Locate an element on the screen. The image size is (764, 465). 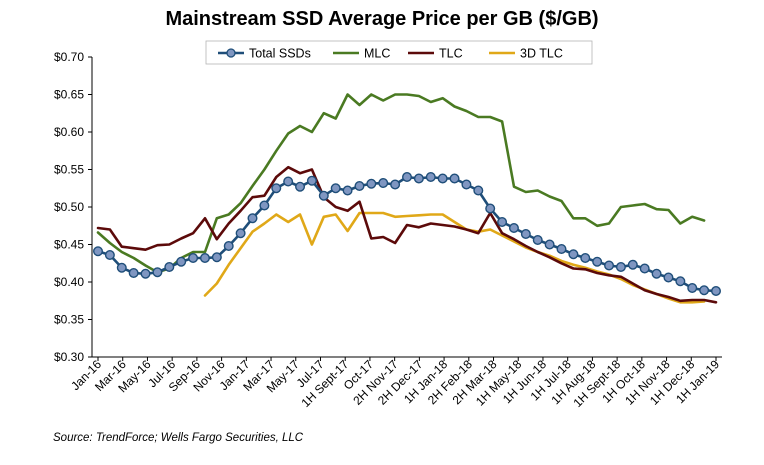
y-tick-label: $0.30 is located at coordinates (69, 357).